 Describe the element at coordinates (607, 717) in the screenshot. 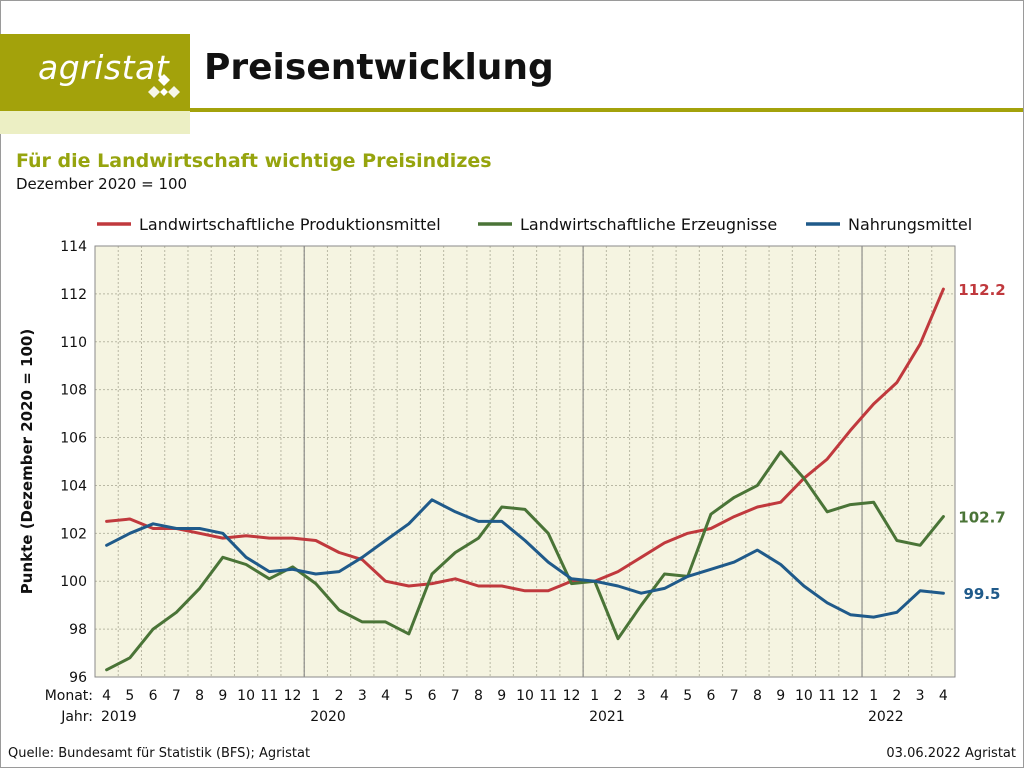

I see `x-tick-label-year: 2021` at that location.